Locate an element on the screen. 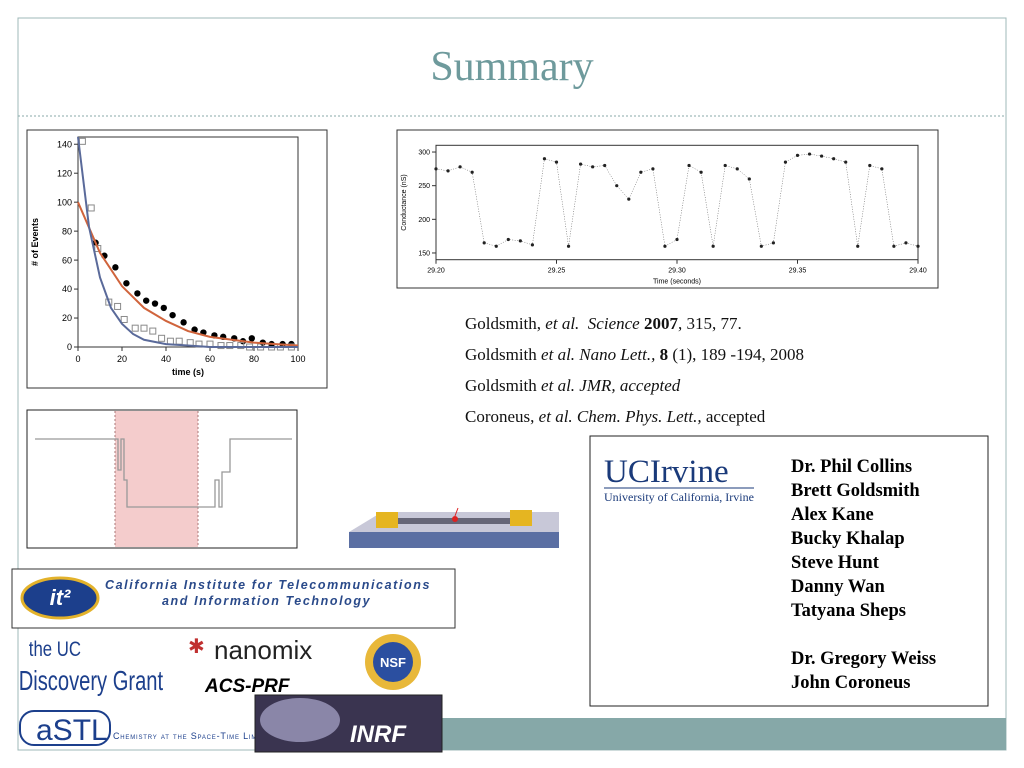 This screenshot has height=768, width=1024. reference-part: et al. JMR, accepted is located at coordinates (611, 385).